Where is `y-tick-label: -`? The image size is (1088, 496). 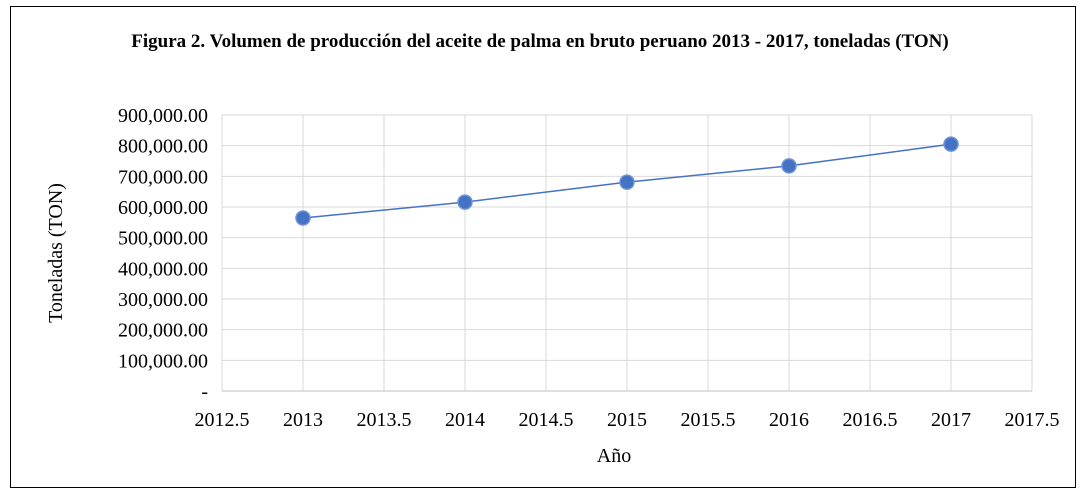
y-tick-label: - is located at coordinates (204, 392).